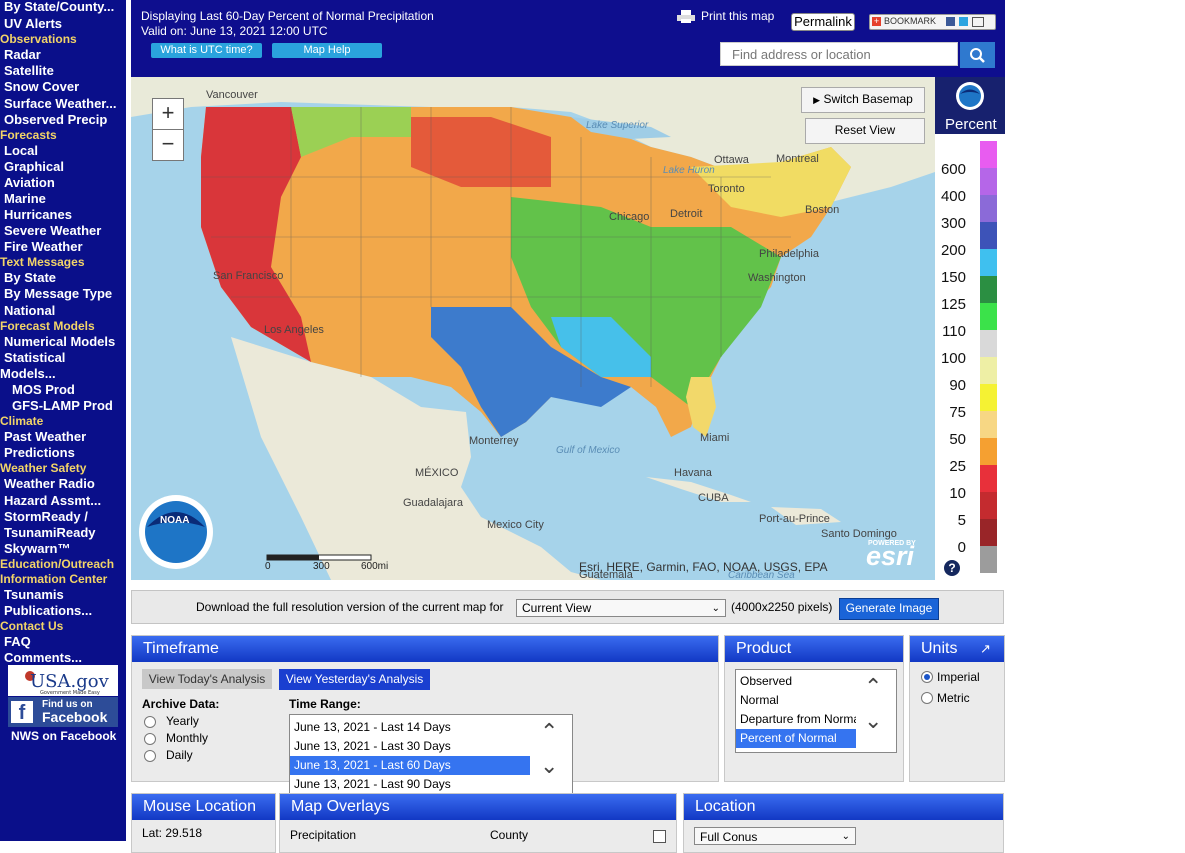 This screenshot has width=1185, height=853. What do you see at coordinates (175, 520) in the screenshot?
I see `noaa-logo-text: NOAA` at bounding box center [175, 520].